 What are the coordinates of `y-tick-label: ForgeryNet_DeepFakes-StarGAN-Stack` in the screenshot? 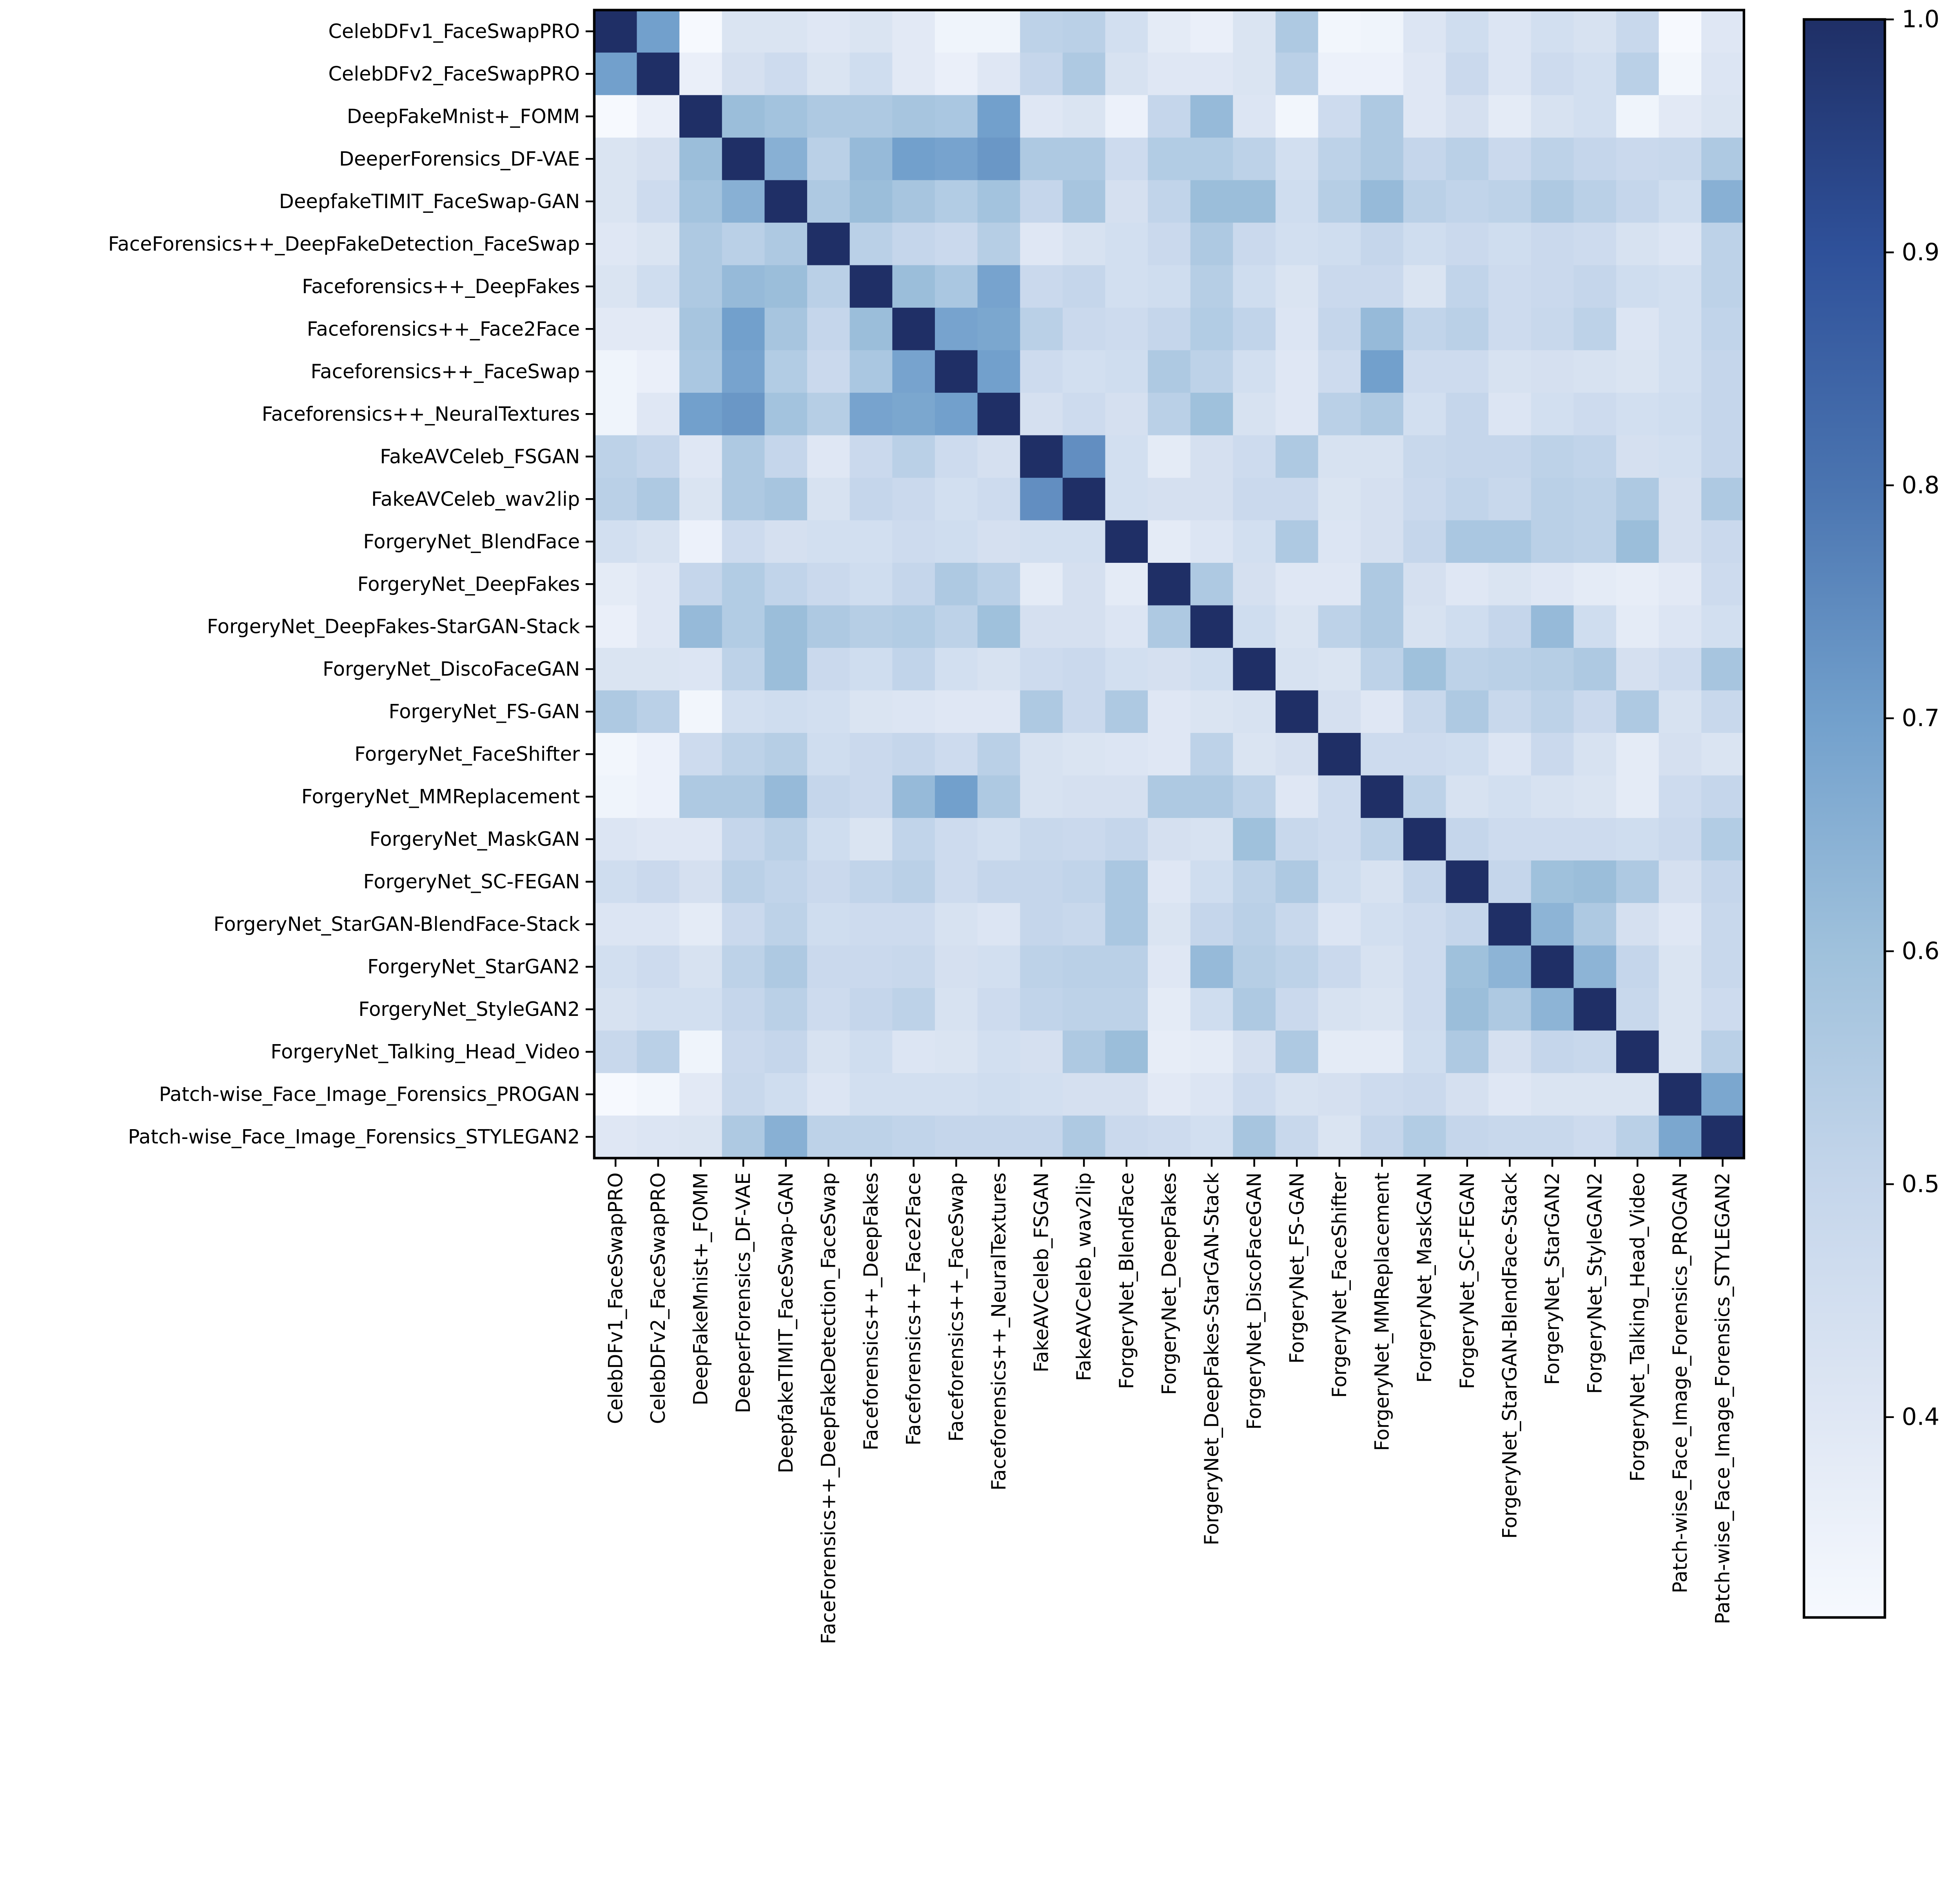 It's located at (393, 626).